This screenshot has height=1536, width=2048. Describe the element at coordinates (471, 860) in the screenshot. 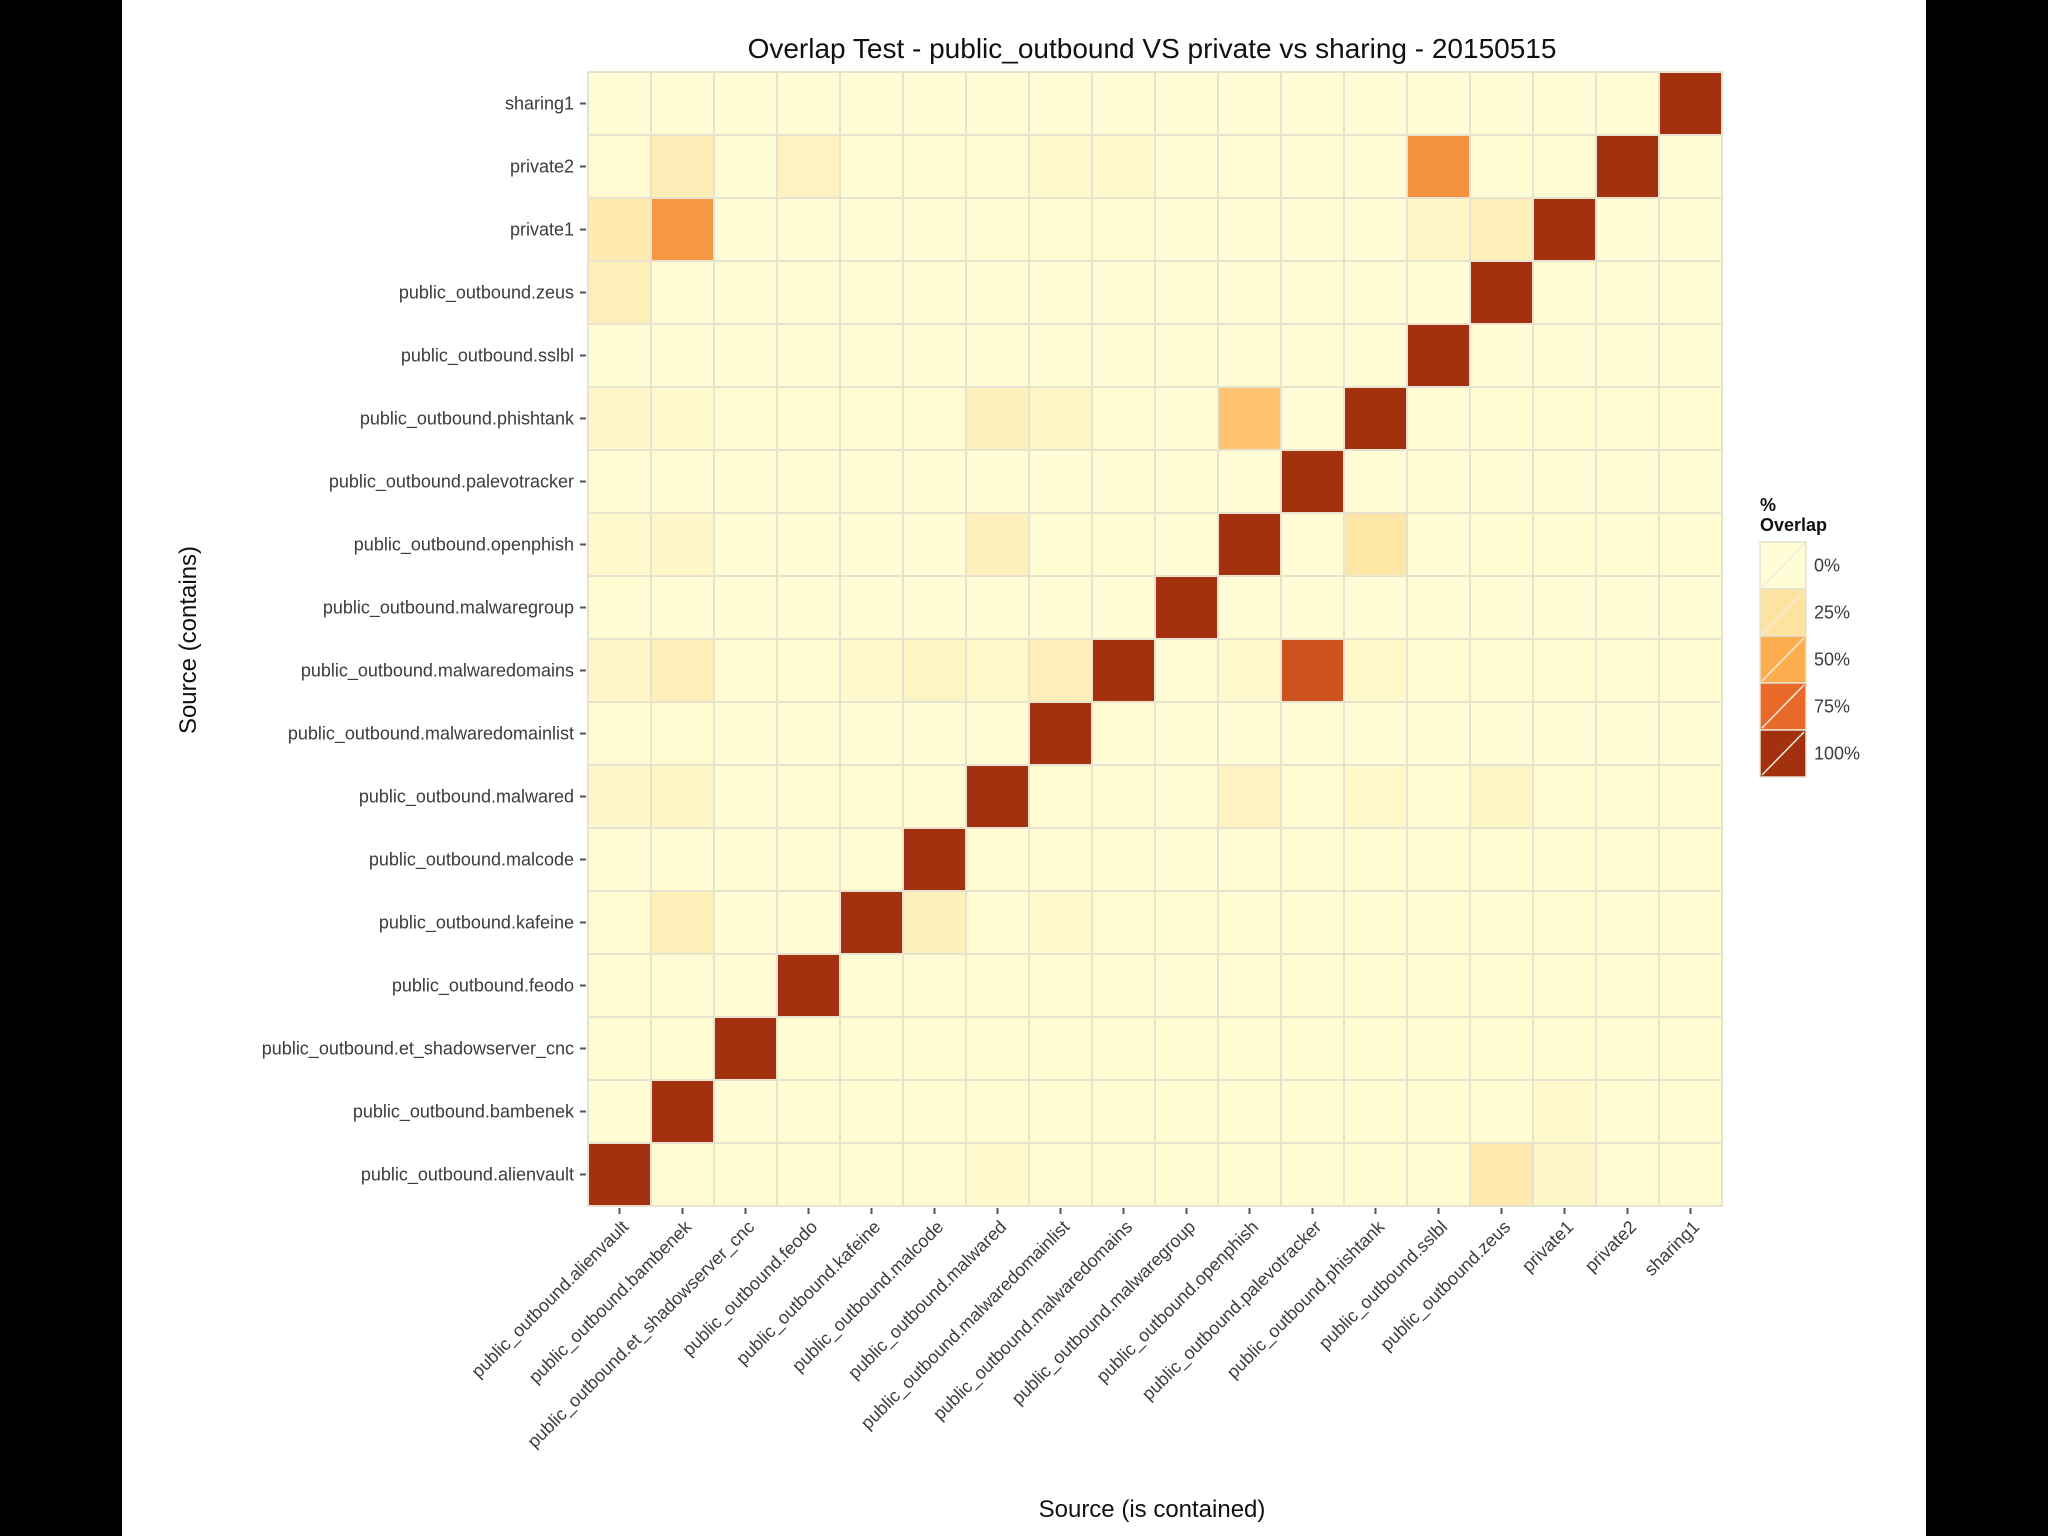

I see `y-tick-label: public_outbound.malcode` at that location.